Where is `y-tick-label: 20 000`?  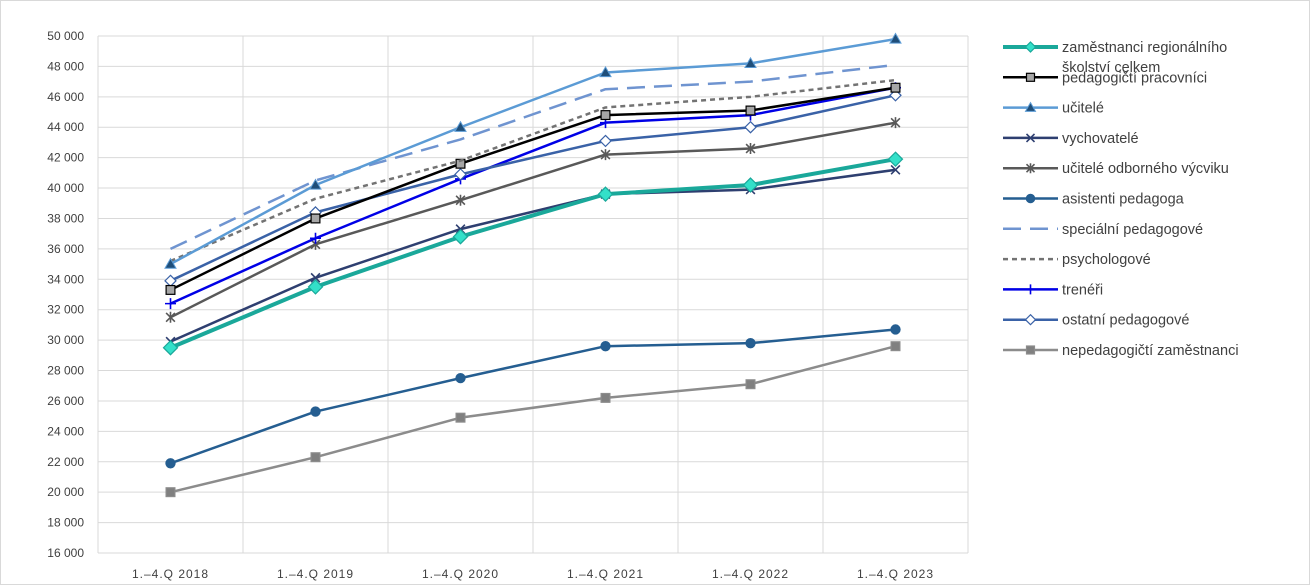 y-tick-label: 20 000 is located at coordinates (65, 492).